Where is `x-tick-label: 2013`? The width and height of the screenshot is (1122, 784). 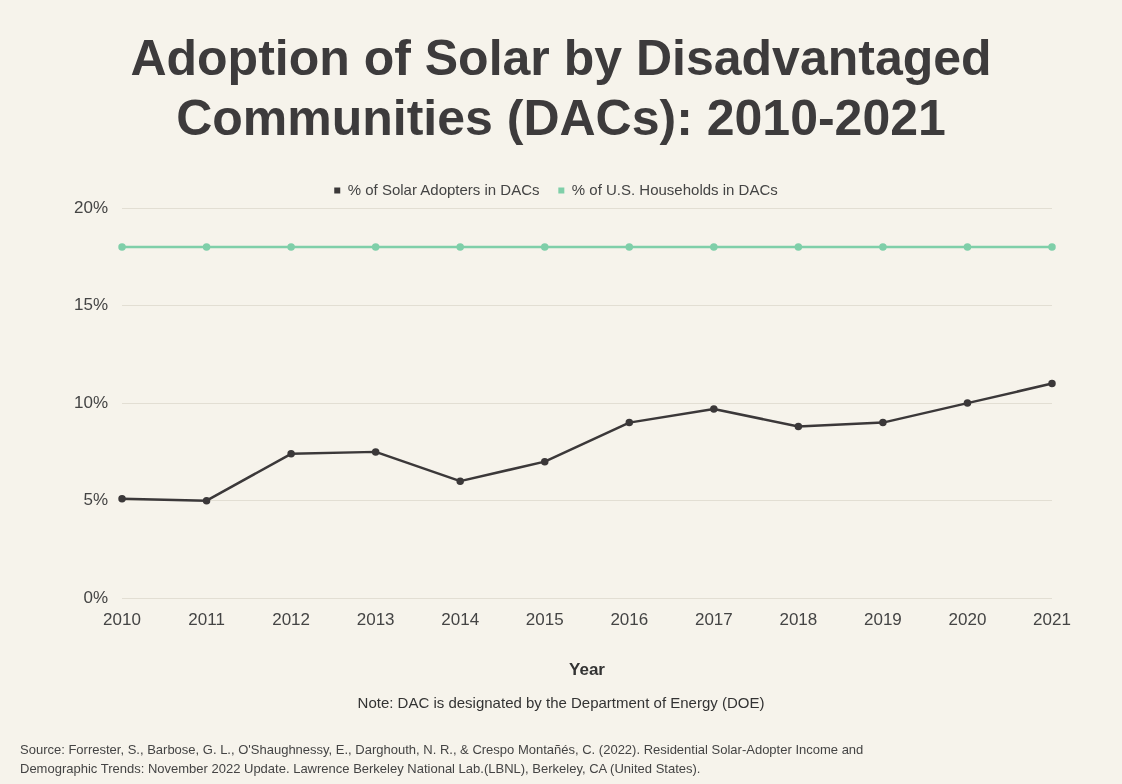 x-tick-label: 2013 is located at coordinates (375, 620).